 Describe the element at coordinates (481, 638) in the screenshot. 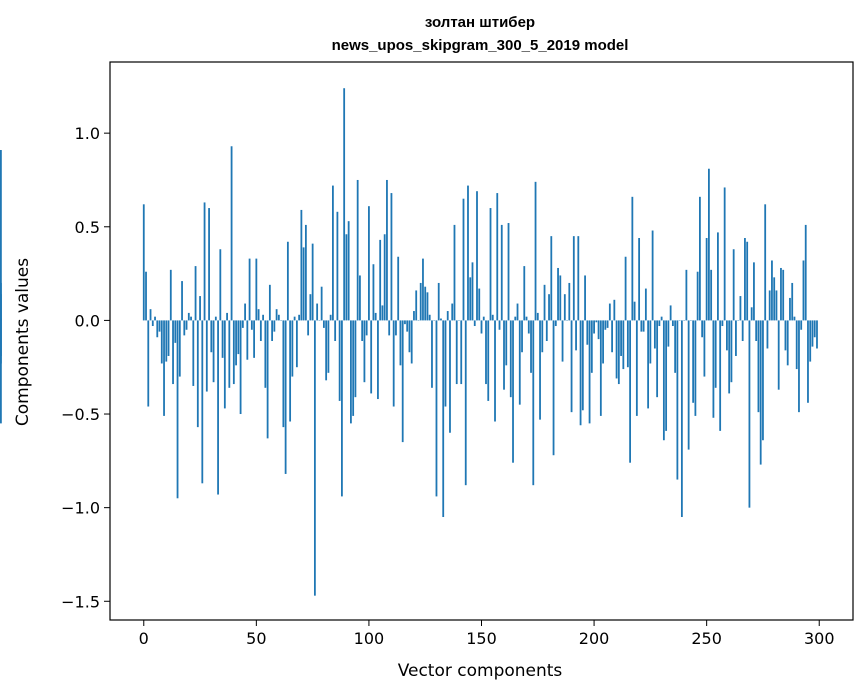

I see `x-tick-label: 150` at that location.